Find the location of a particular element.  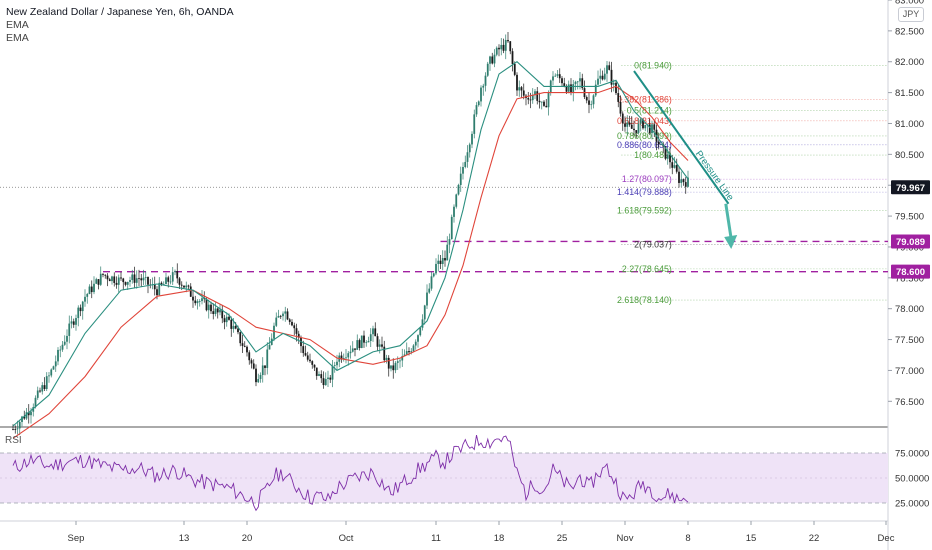

time-tick-label: 18 is located at coordinates (499, 538).